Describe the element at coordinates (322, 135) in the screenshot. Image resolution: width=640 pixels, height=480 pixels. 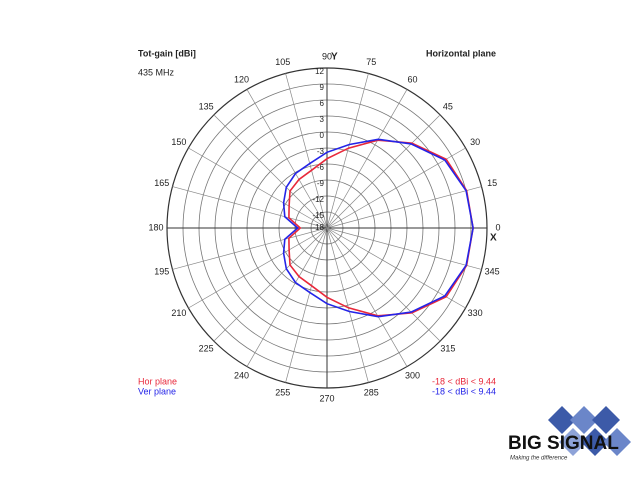
I see `r-tick-label: 0` at that location.